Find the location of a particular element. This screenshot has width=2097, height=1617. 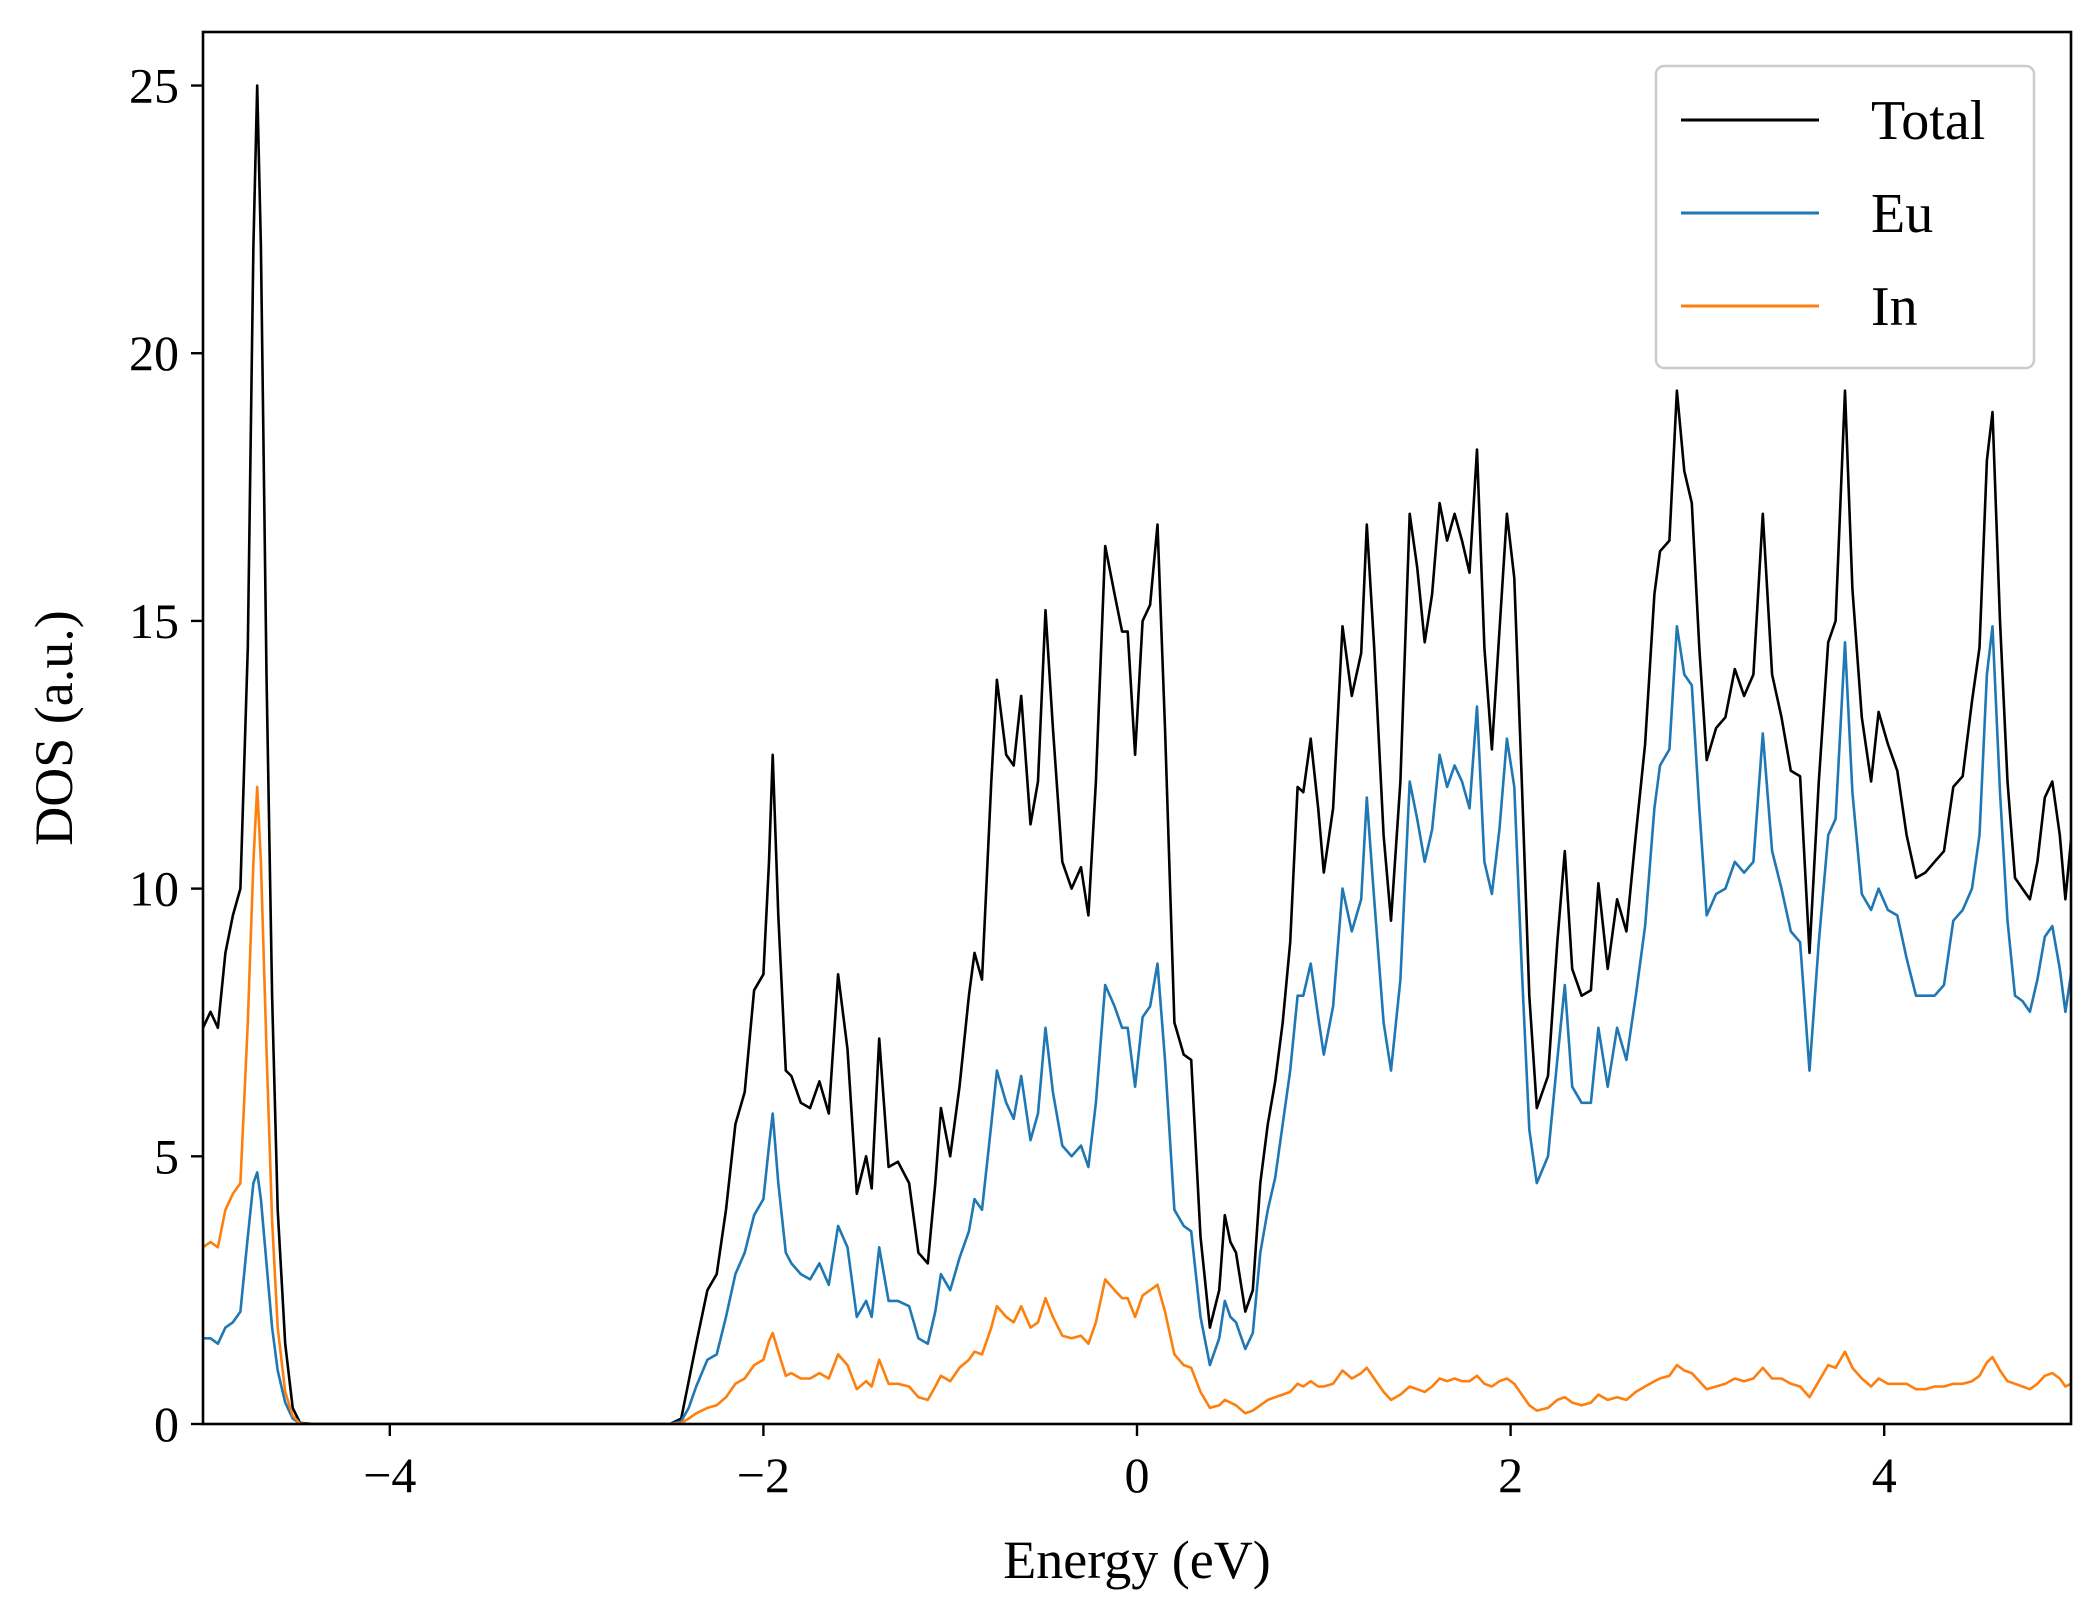

legend: Total Eu In is located at coordinates (1845, 217).